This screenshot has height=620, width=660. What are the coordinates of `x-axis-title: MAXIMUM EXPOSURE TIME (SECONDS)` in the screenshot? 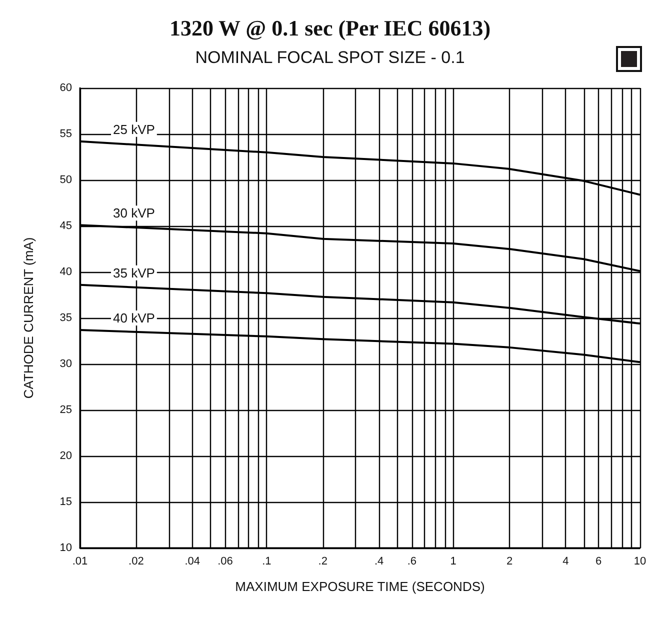 It's located at (360, 586).